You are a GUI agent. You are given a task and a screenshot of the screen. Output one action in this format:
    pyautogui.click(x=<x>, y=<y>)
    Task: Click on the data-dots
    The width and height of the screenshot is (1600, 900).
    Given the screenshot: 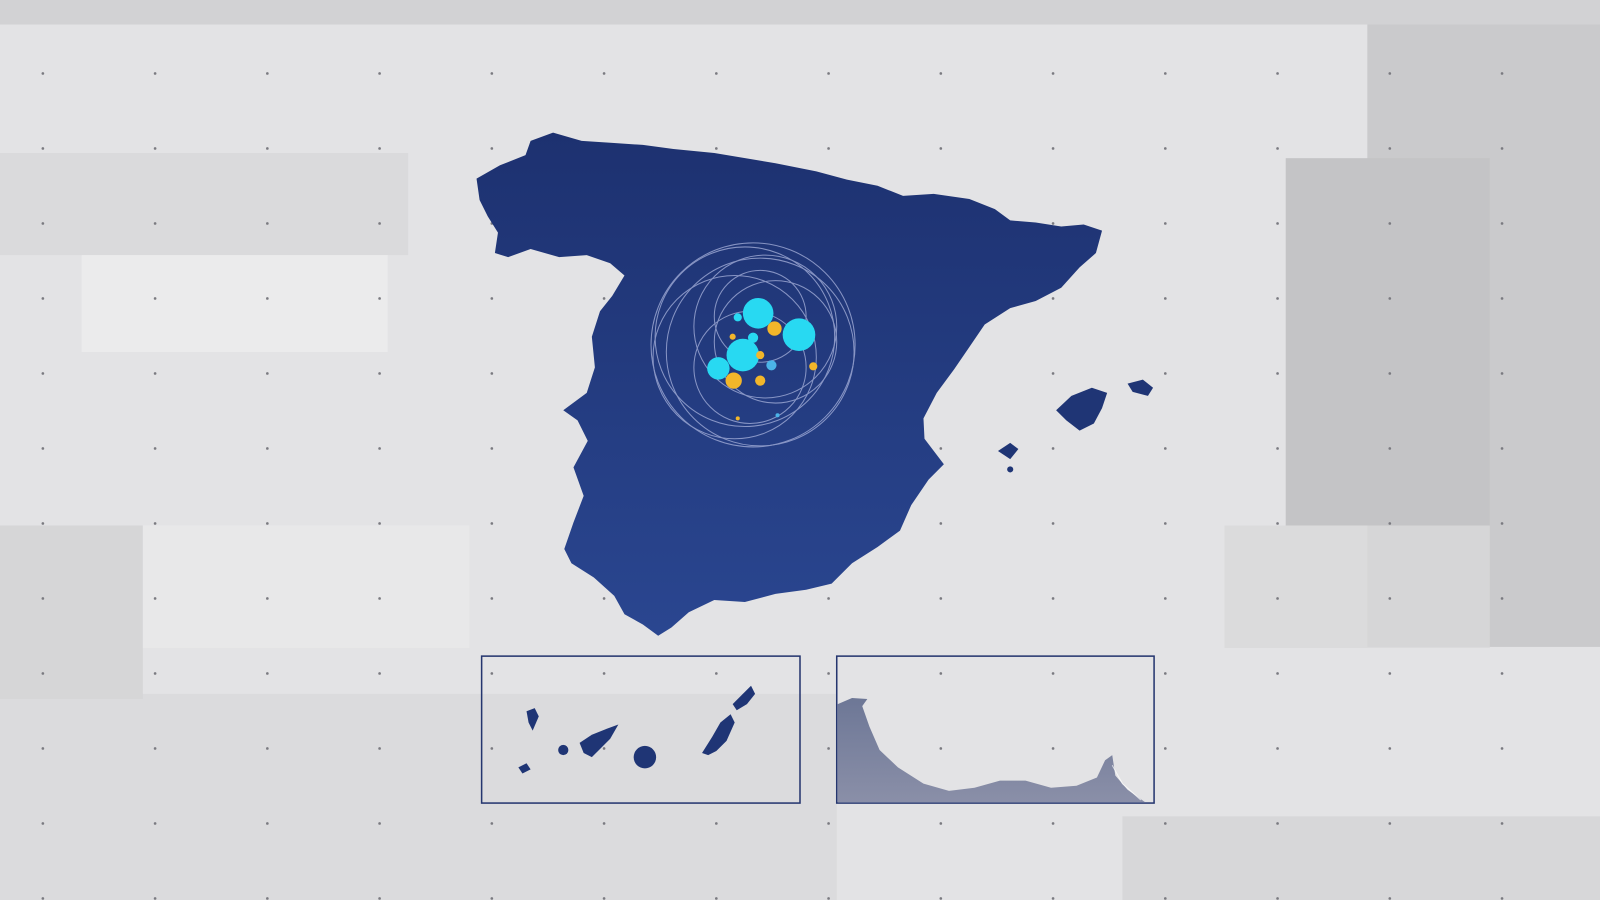 What is the action you would take?
    pyautogui.click(x=762, y=359)
    